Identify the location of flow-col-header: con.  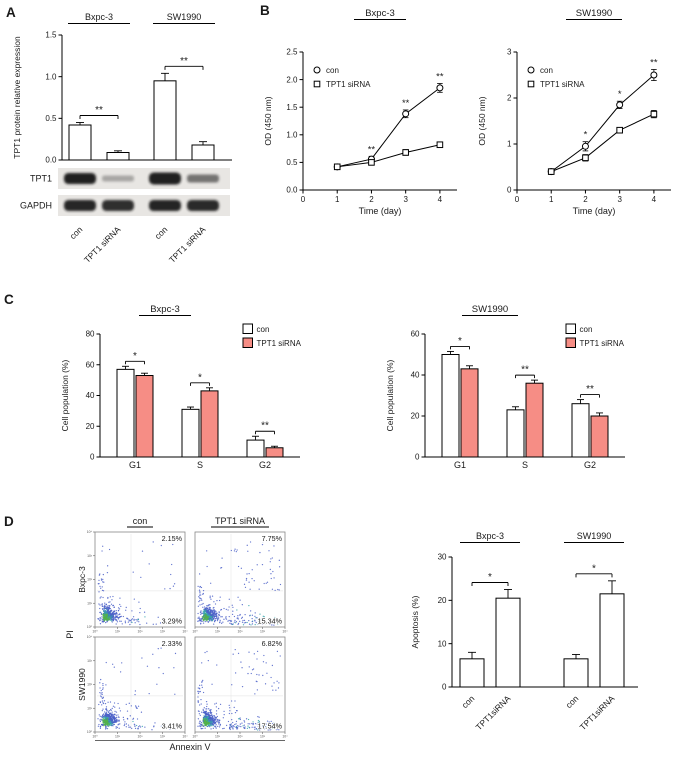
(140, 521).